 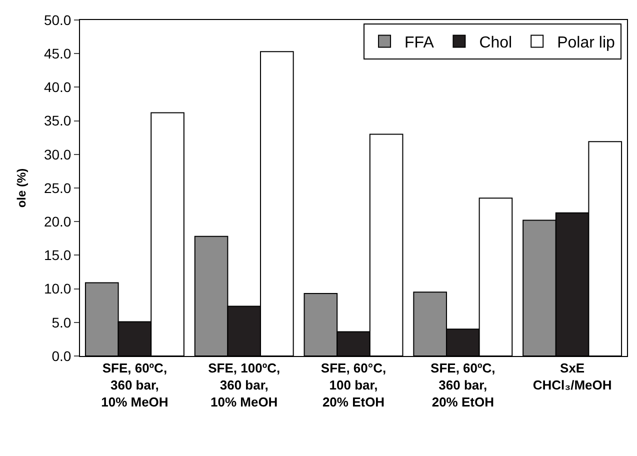 I want to click on y-tick-label: 25.0, so click(x=58, y=188).